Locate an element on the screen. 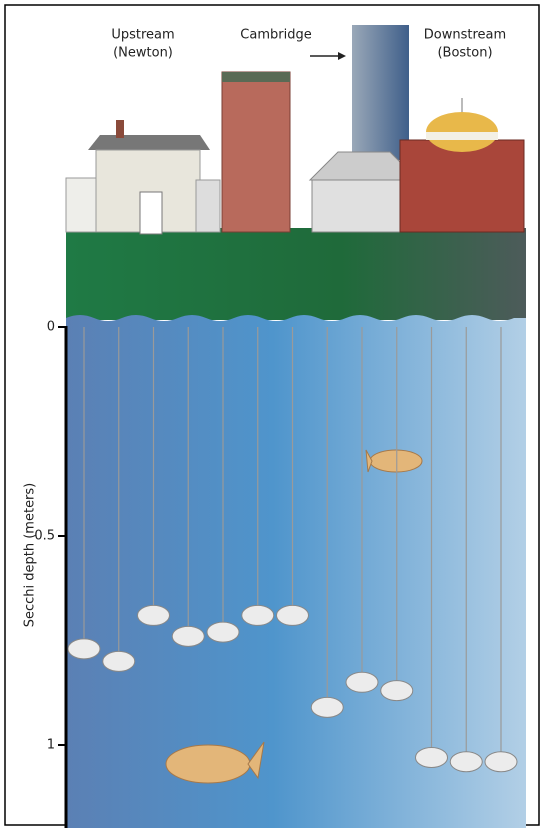 The width and height of the screenshot is (544, 830). location-label: Cambridge is located at coordinates (275, 35).